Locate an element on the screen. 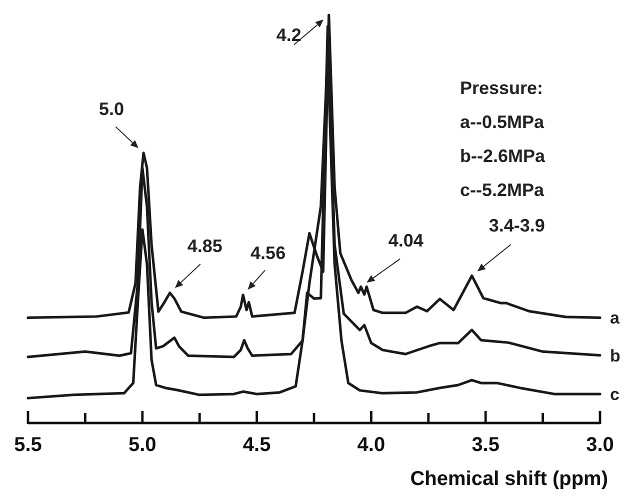 The image size is (635, 500). x-tick-label: 5.0 is located at coordinates (142, 445).